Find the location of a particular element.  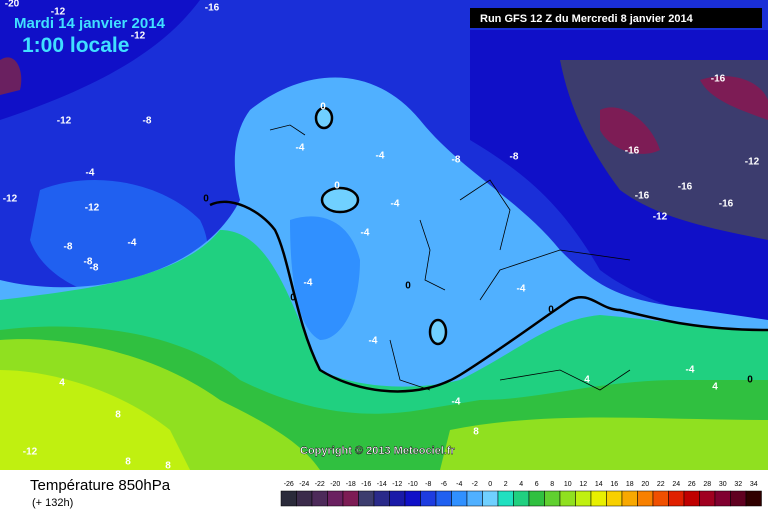

legend-label: 12 is located at coordinates (583, 484).